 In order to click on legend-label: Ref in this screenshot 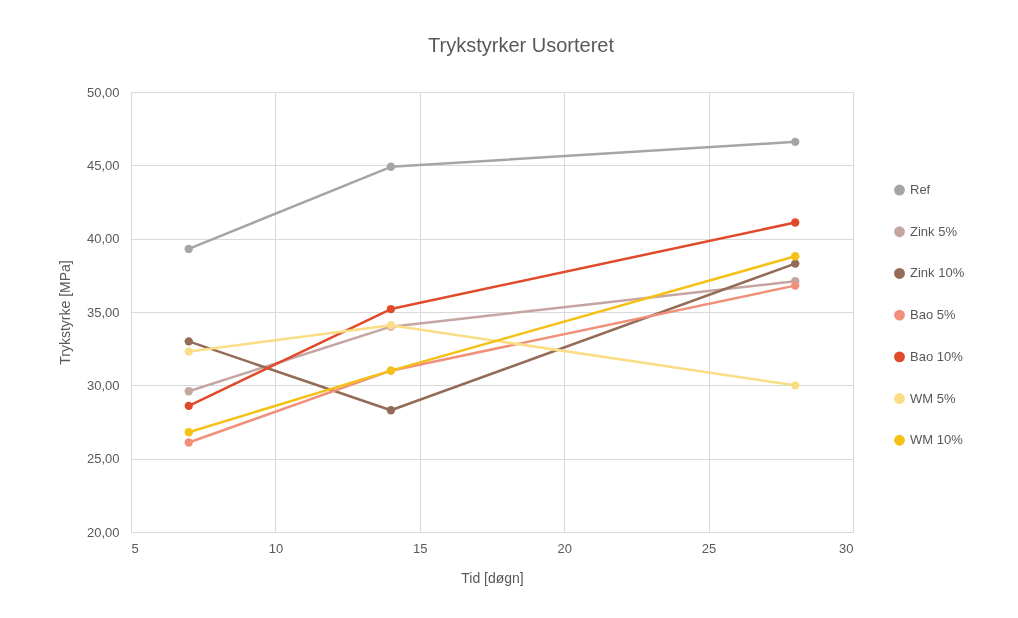, I will do `click(920, 190)`.